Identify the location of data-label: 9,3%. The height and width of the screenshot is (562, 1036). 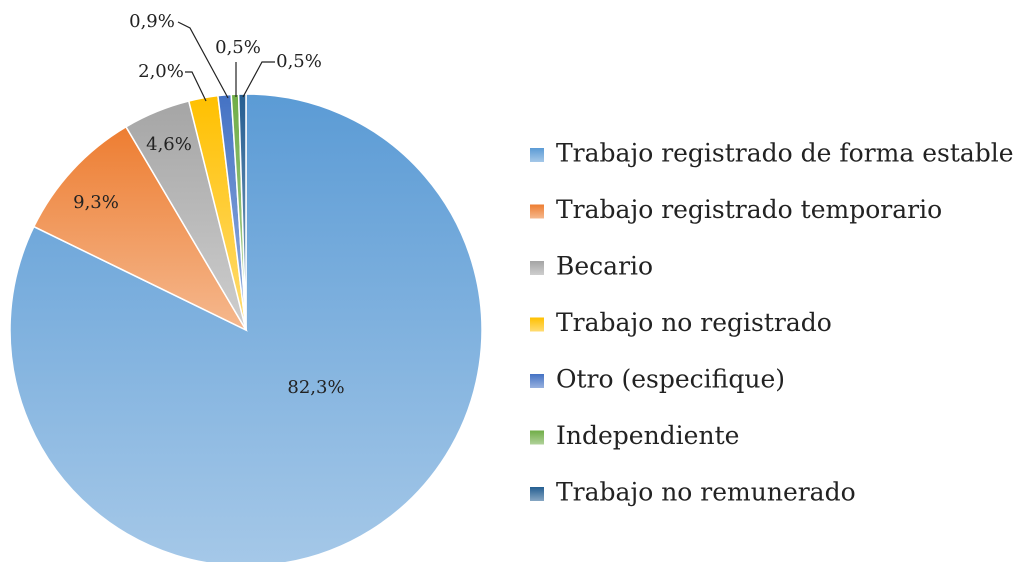
(96, 202).